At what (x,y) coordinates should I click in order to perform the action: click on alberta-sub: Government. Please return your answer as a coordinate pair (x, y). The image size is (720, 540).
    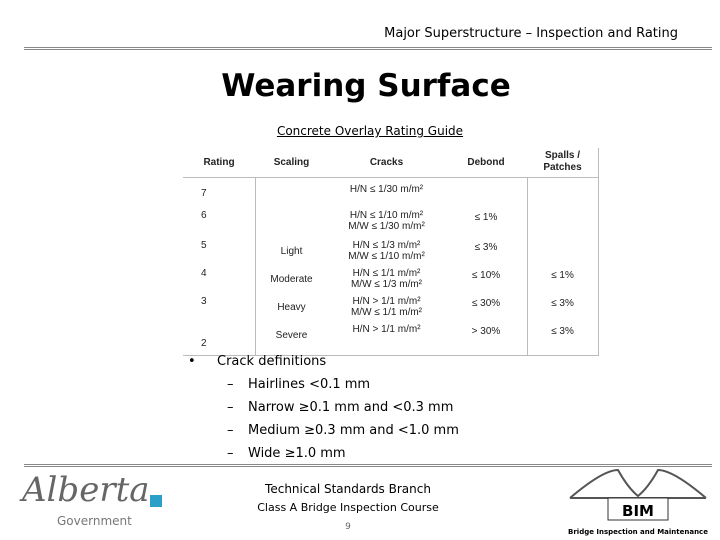
    Looking at the image, I should click on (94, 521).